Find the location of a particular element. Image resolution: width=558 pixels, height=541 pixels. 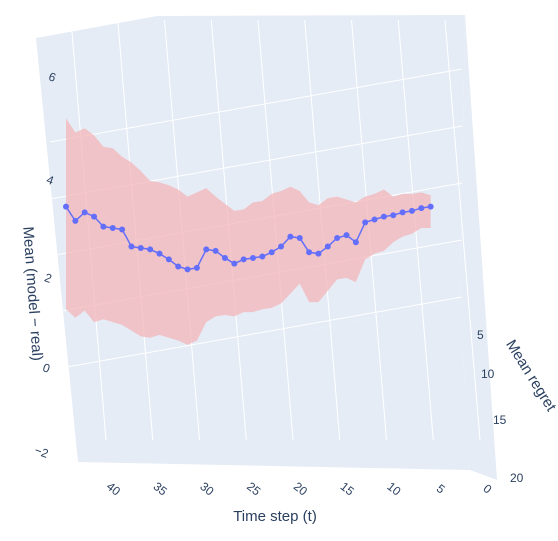

series-line is located at coordinates (248, 238).